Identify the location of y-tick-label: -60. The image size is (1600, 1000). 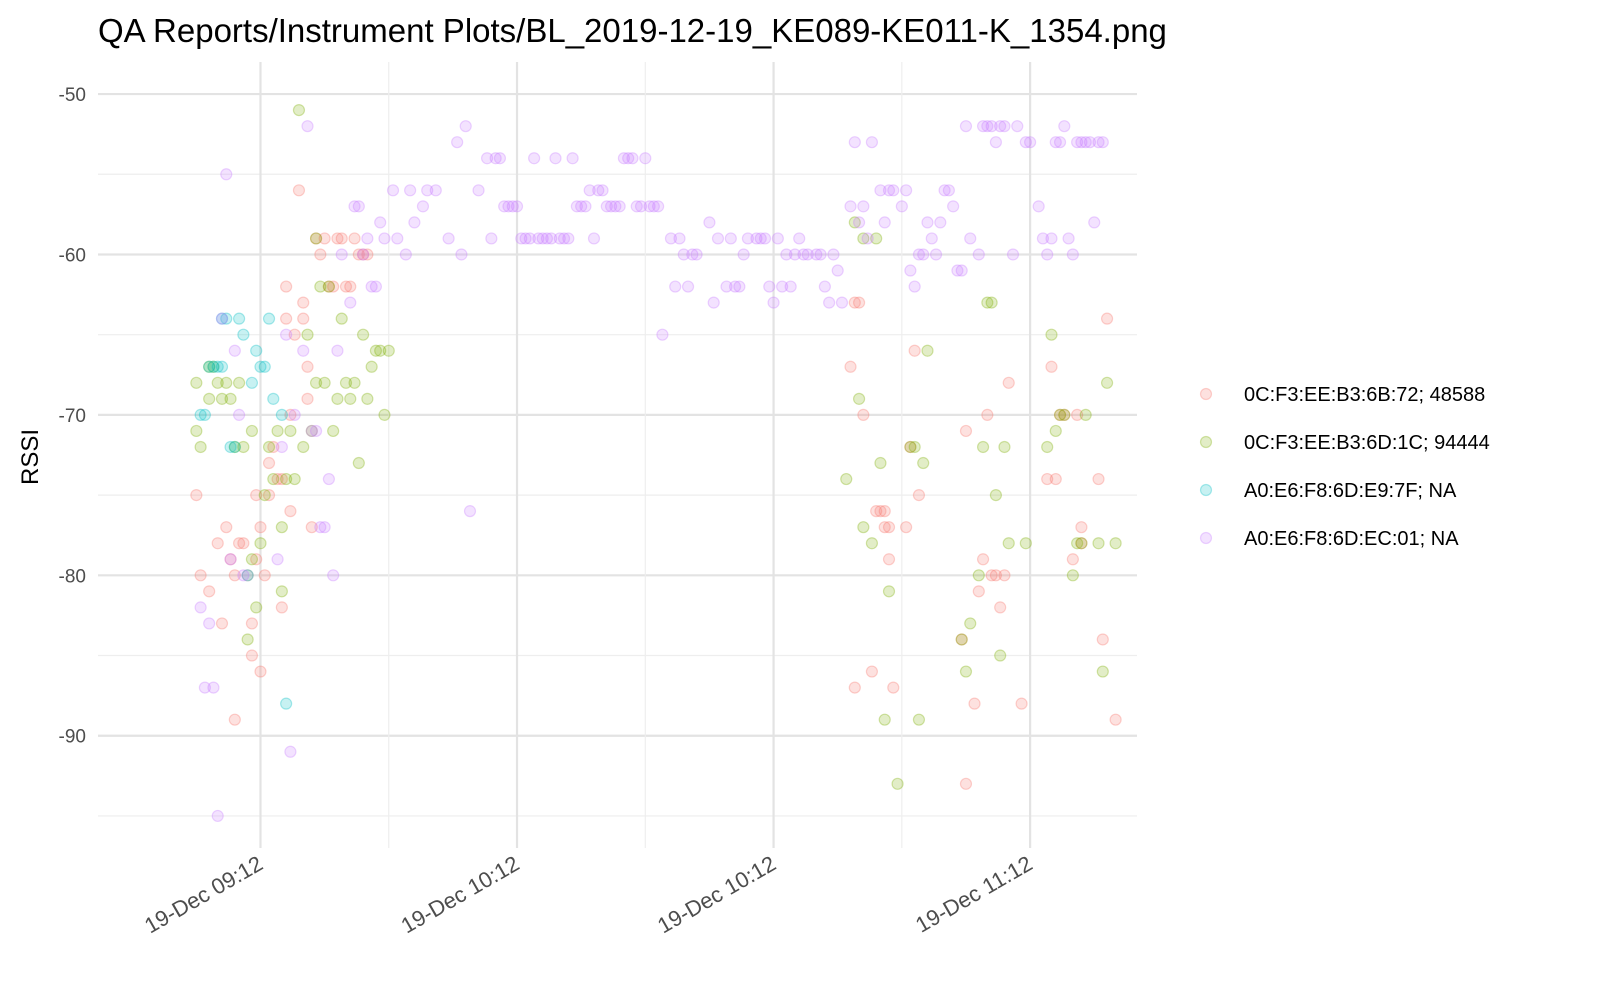
(72, 255).